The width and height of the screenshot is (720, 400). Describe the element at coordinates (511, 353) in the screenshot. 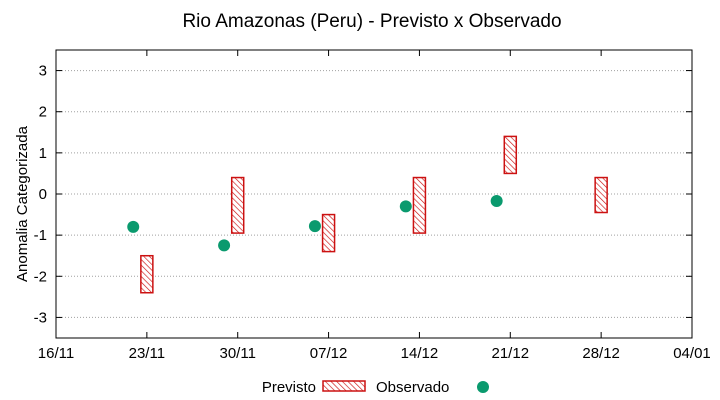

I see `x-tick-label: 21/12` at that location.